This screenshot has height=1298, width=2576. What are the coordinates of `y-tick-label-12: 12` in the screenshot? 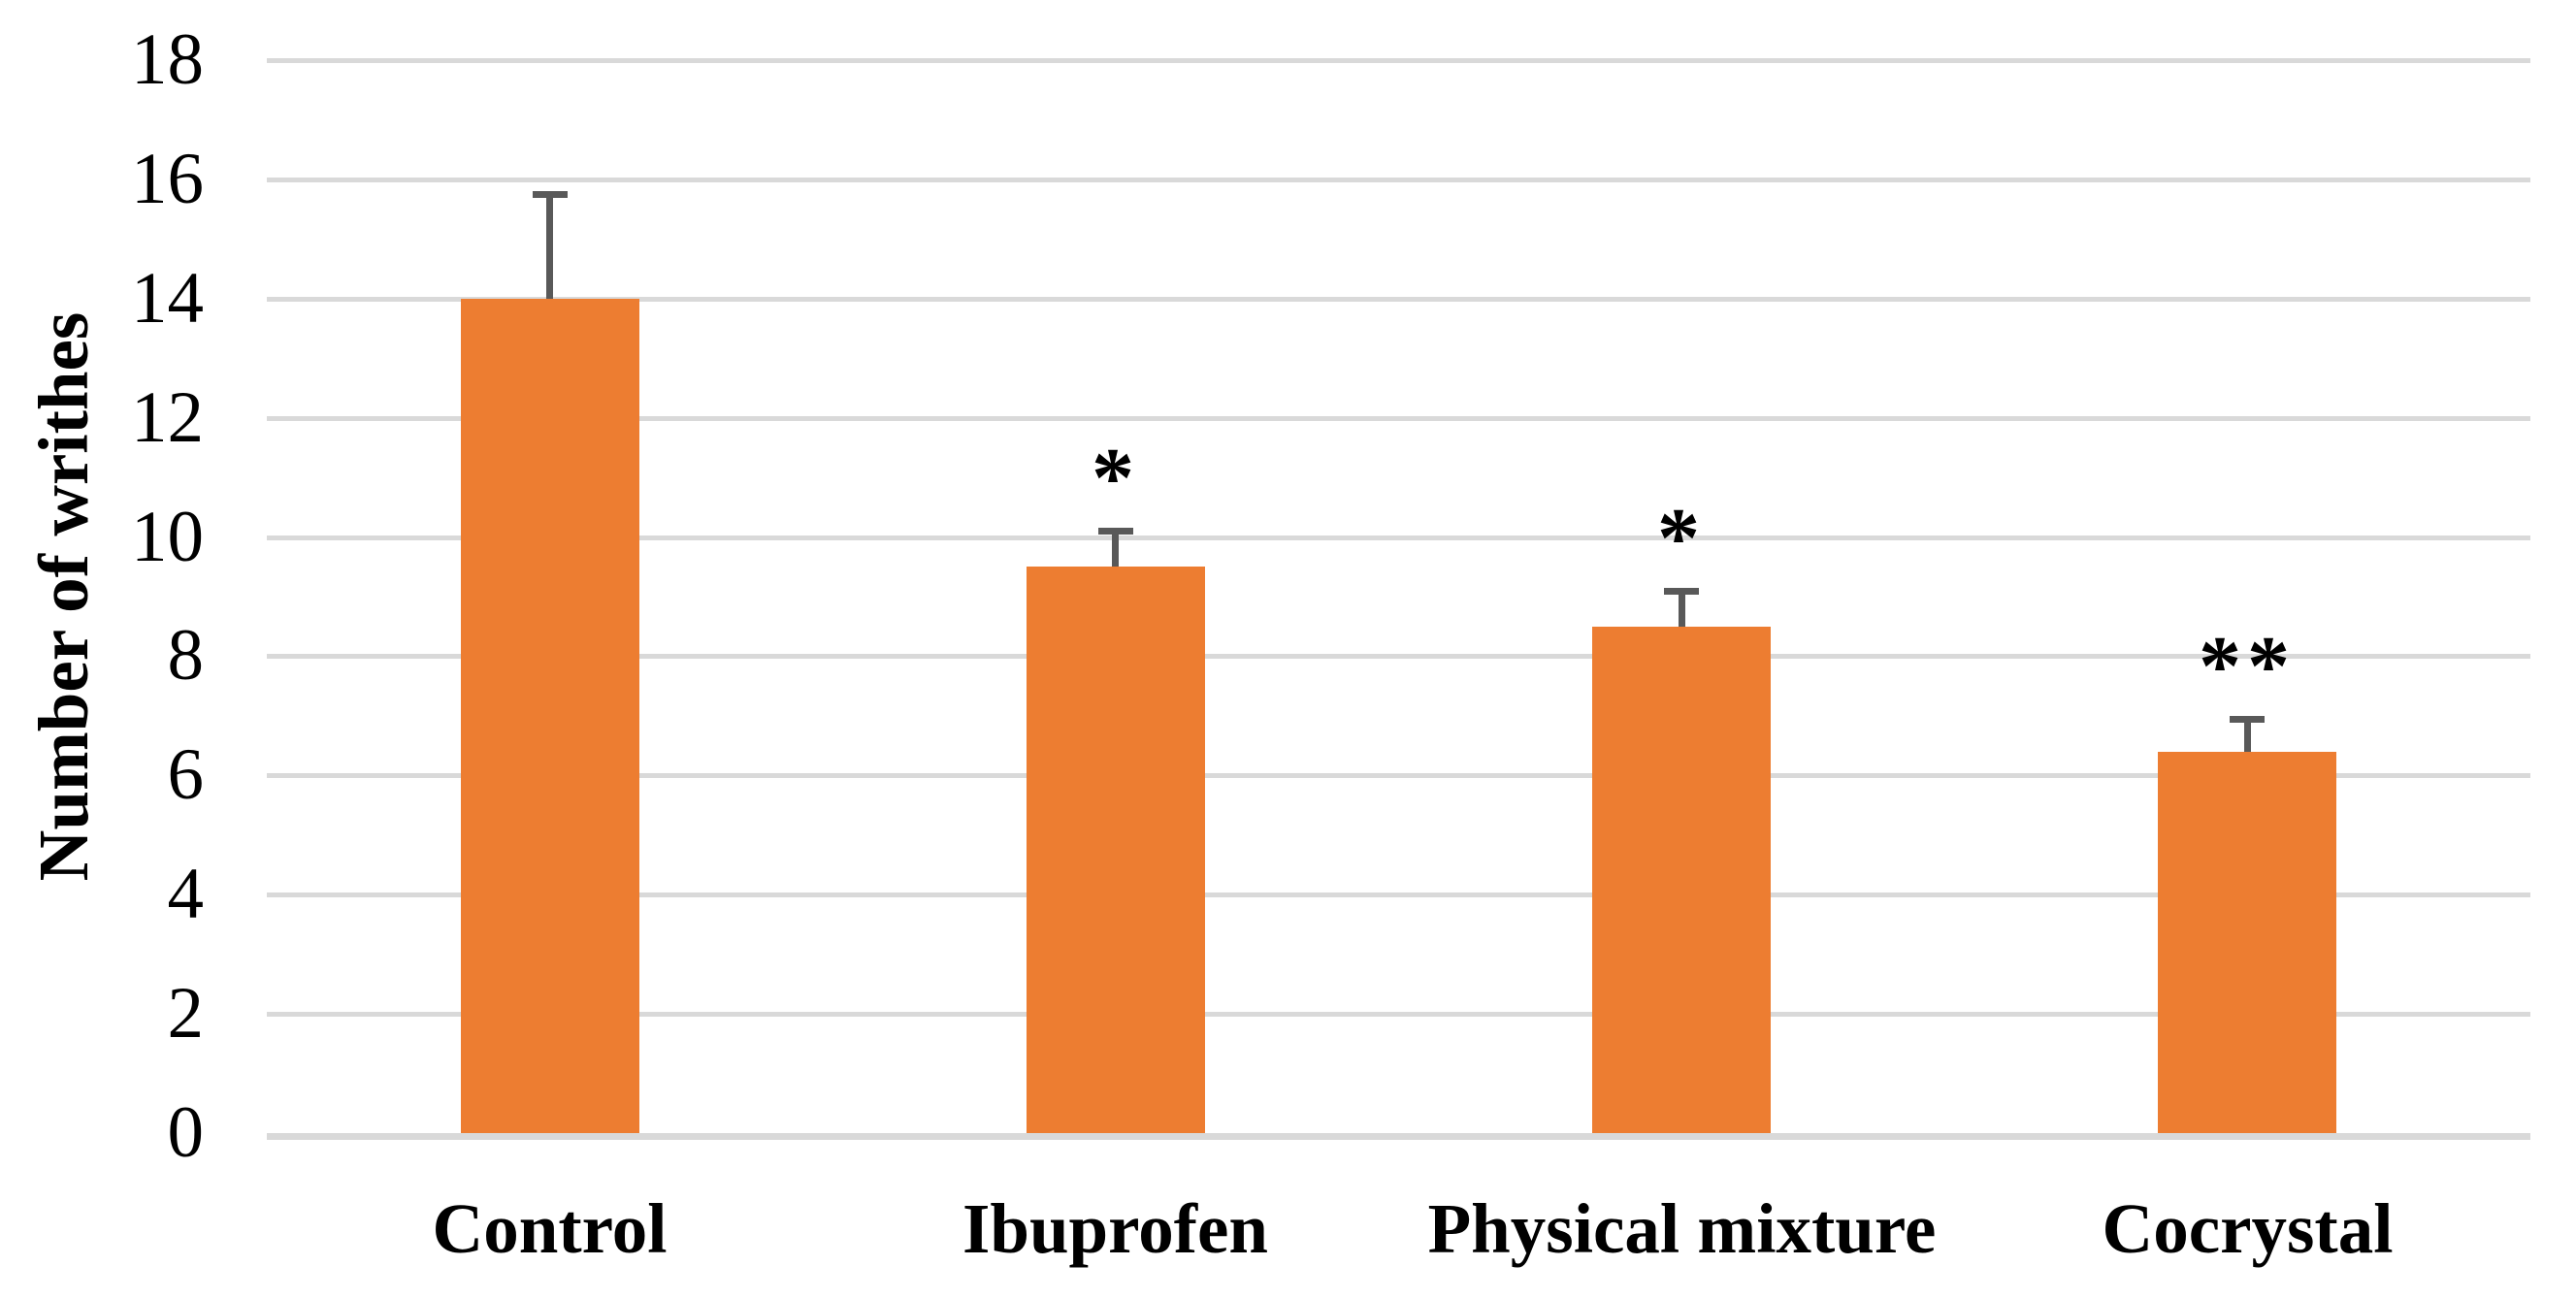 It's located at (167, 417).